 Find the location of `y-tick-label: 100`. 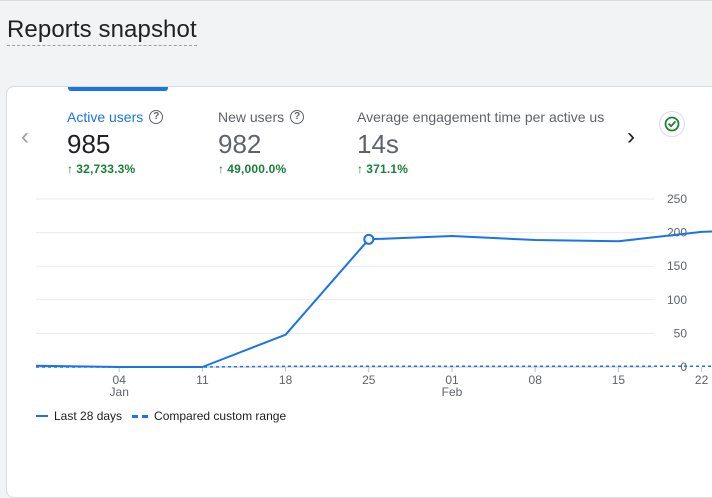

y-tick-label: 100 is located at coordinates (677, 300).